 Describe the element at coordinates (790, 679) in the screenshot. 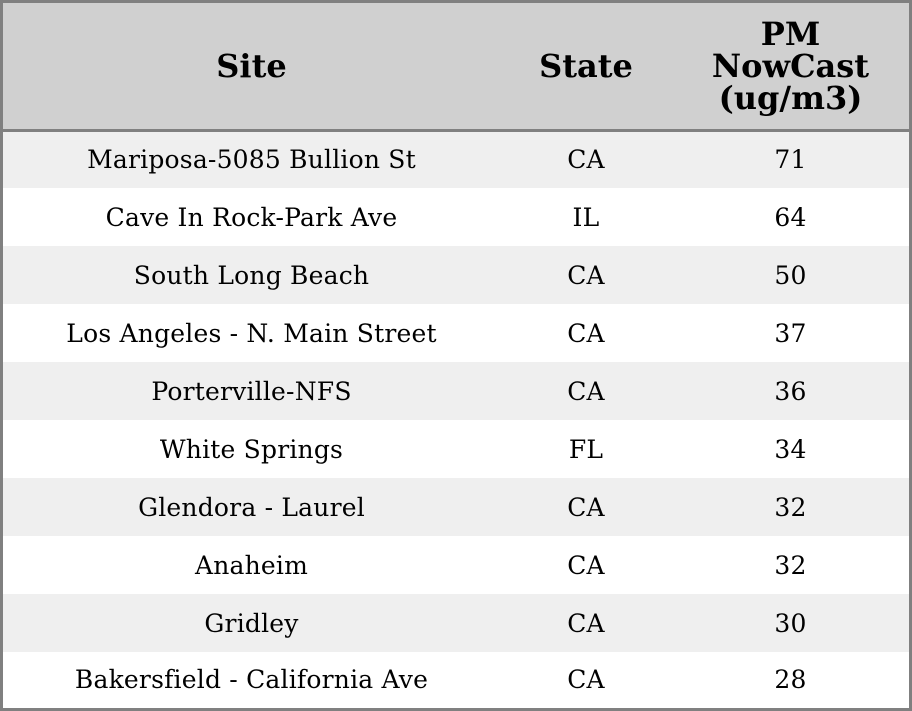

I see `cell-pm: 28` at that location.